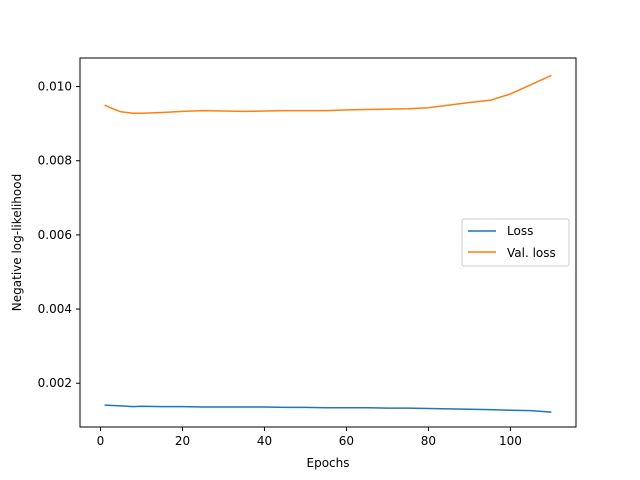 The image size is (640, 480). Describe the element at coordinates (55, 383) in the screenshot. I see `y-tick-label: 0.002` at that location.